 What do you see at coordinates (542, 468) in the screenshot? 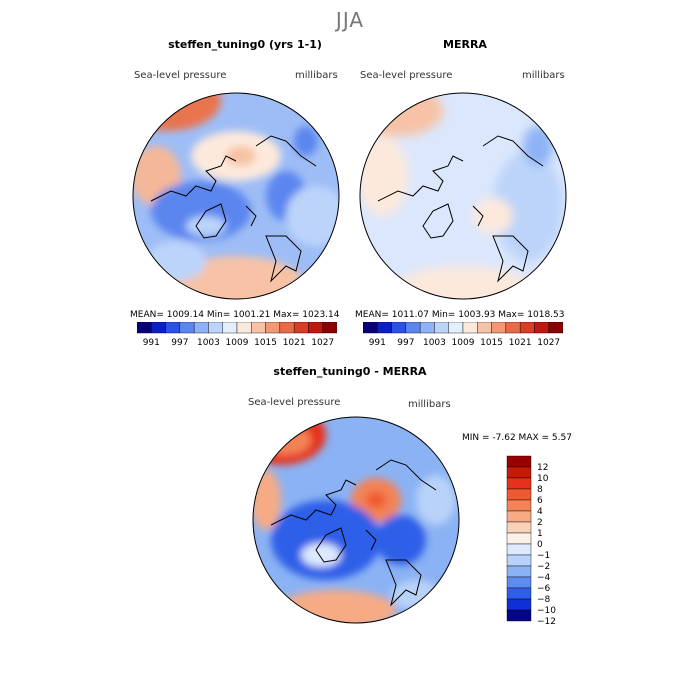
I see `colorbar-tick-label: 12` at bounding box center [542, 468].